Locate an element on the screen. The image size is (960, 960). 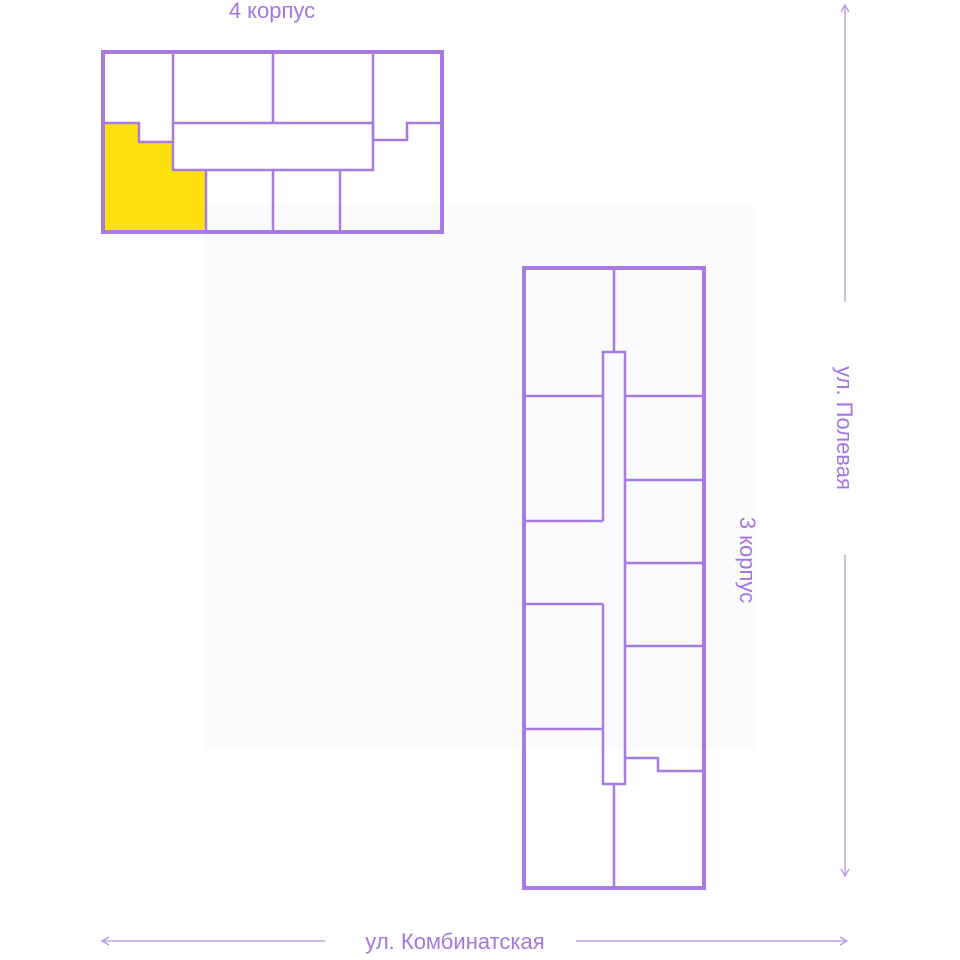
street-bottom-label: ул. Комбинатская is located at coordinates (454, 941).